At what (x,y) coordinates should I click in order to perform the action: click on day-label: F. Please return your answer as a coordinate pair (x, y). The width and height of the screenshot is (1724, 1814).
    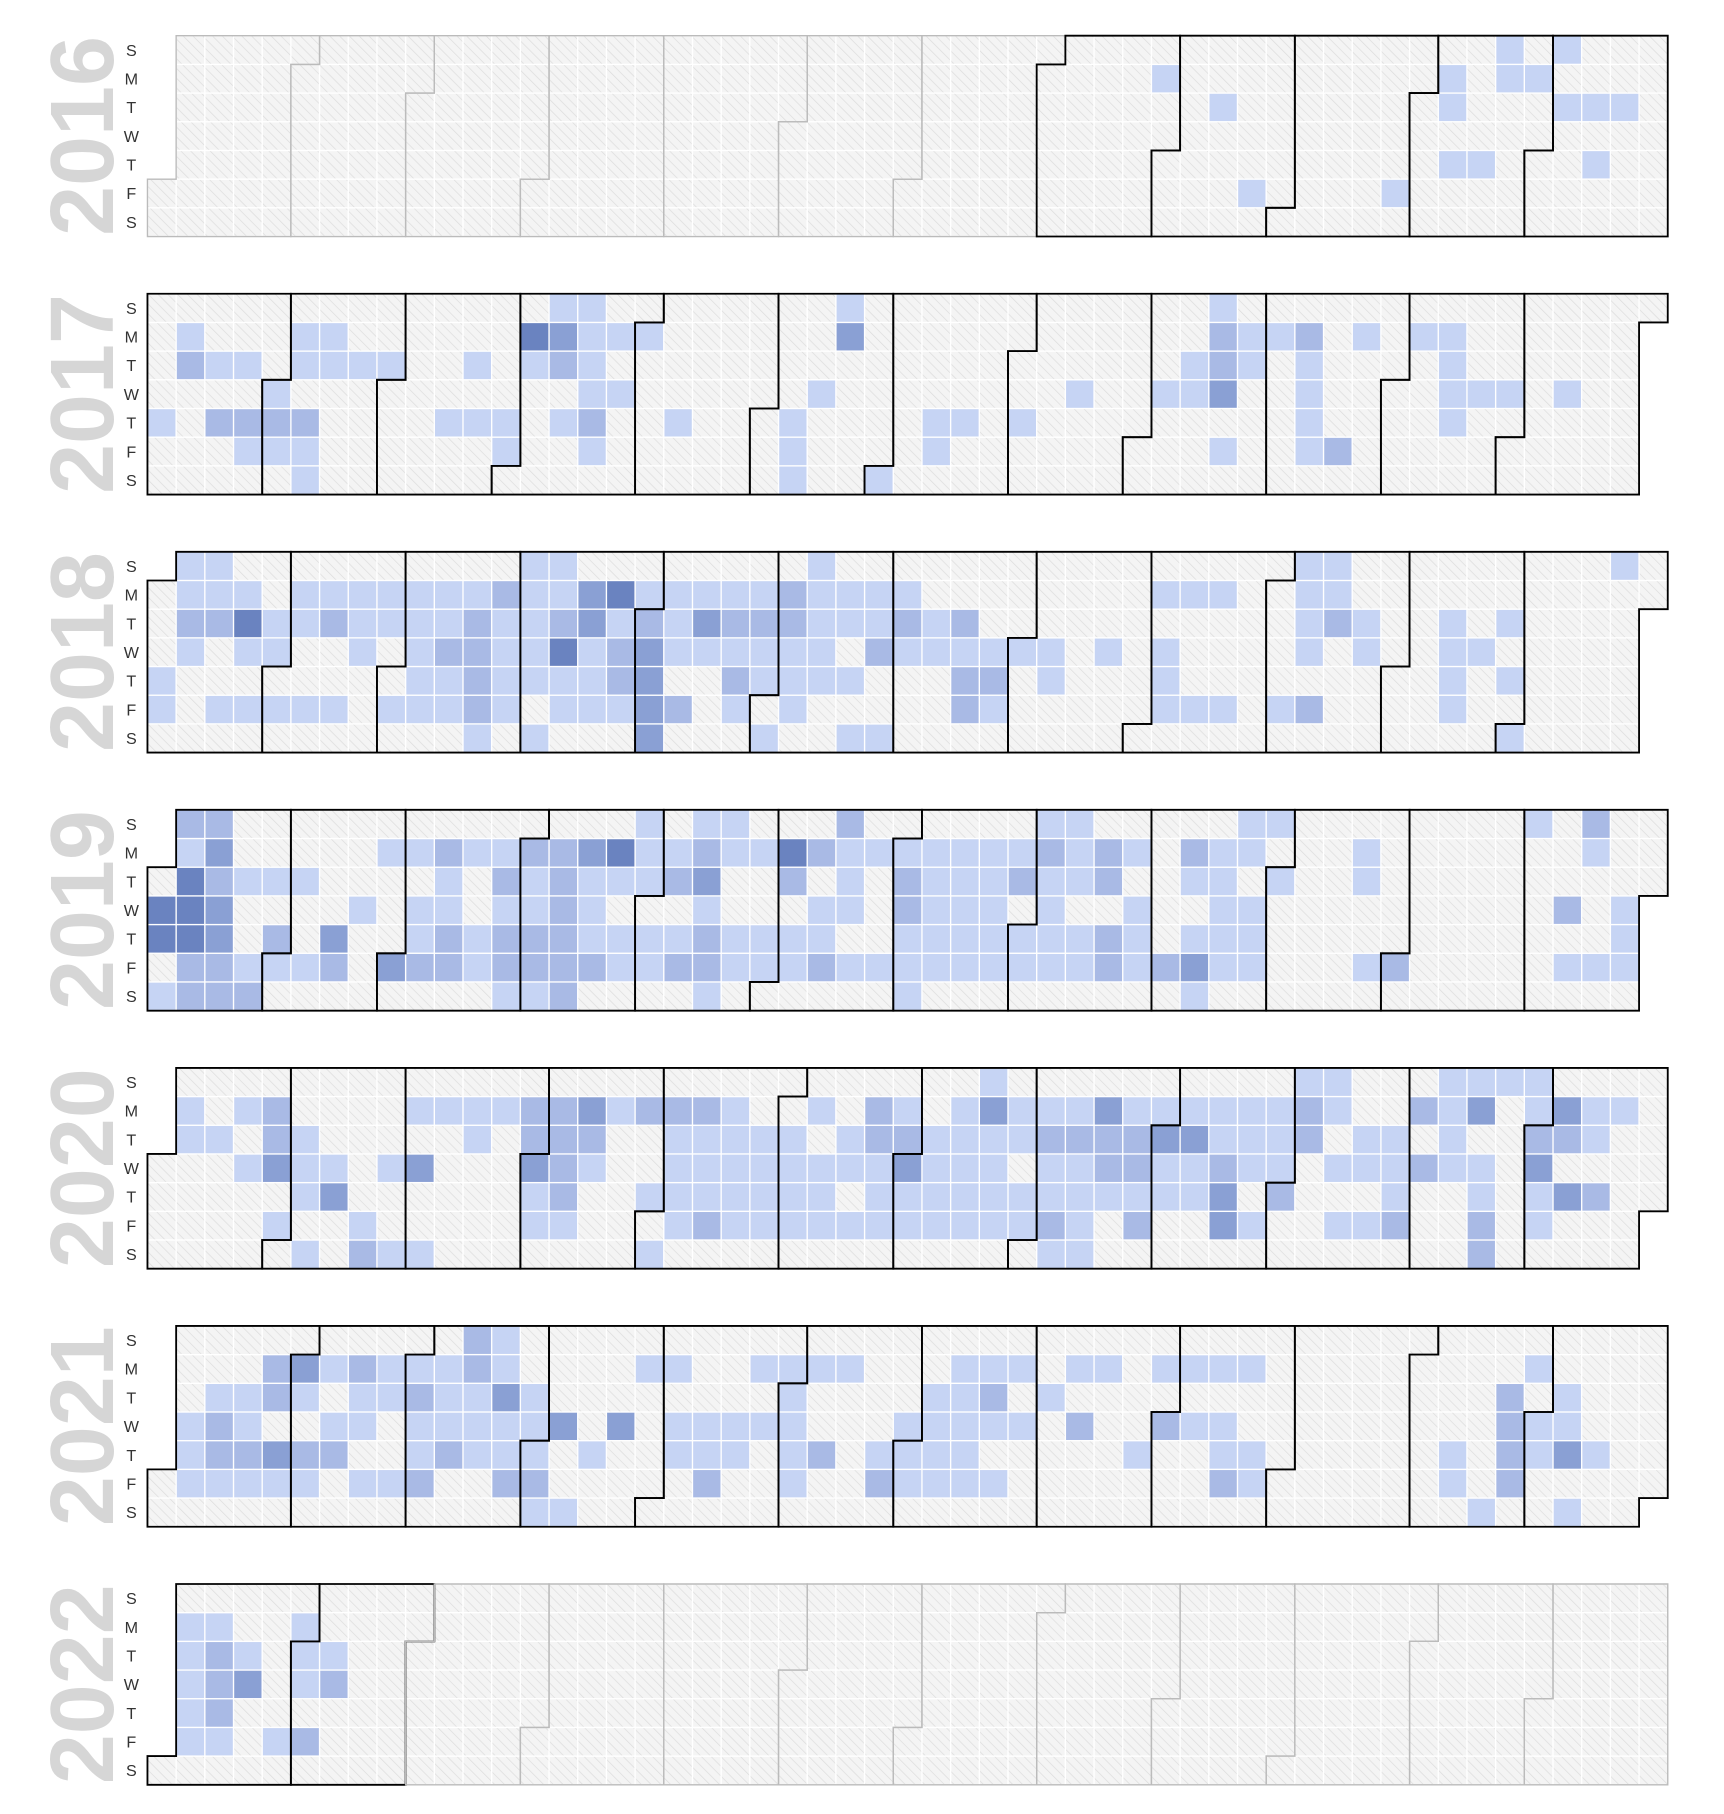
    Looking at the image, I should click on (131, 1226).